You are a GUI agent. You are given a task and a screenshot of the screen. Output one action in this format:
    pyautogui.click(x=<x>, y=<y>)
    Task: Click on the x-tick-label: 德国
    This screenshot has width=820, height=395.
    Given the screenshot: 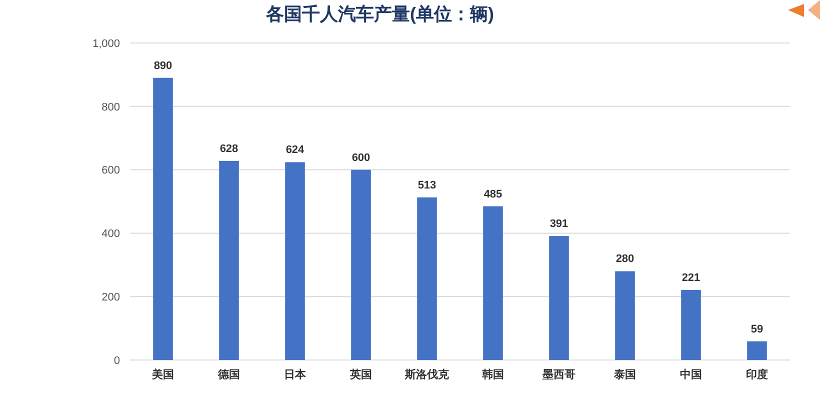 What is the action you would take?
    pyautogui.click(x=228, y=374)
    